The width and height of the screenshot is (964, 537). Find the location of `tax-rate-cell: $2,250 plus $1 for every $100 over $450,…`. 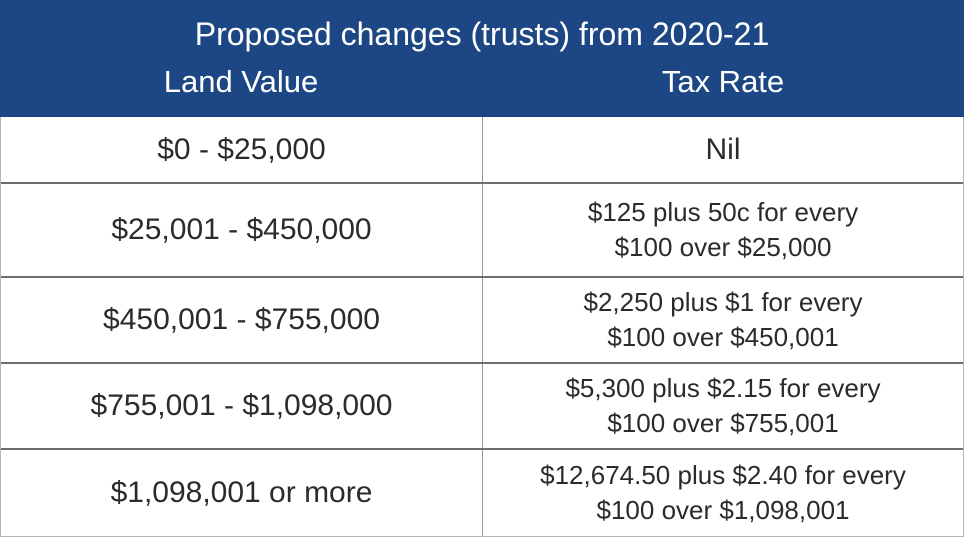

tax-rate-cell: $2,250 plus $1 for every $100 over $450,… is located at coordinates (723, 320).